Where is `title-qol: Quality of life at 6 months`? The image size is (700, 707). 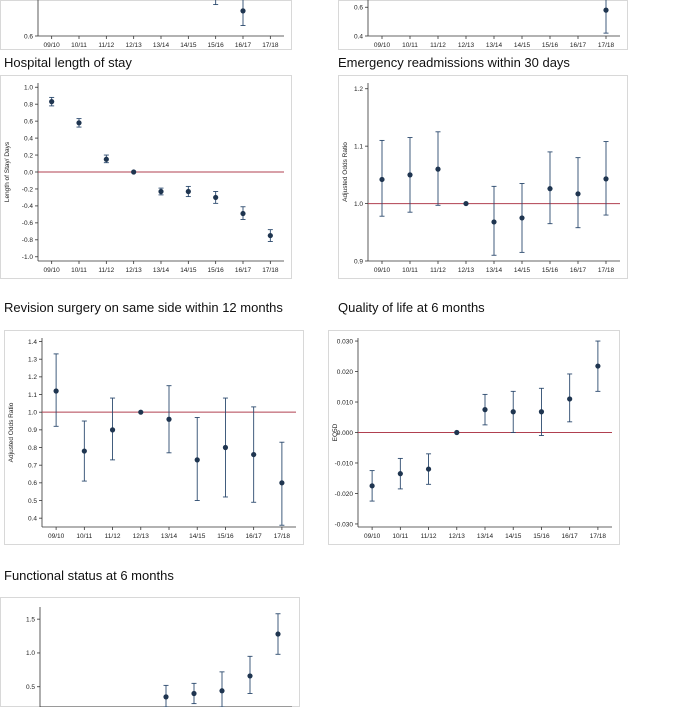
title-qol: Quality of life at 6 months is located at coordinates (411, 307).